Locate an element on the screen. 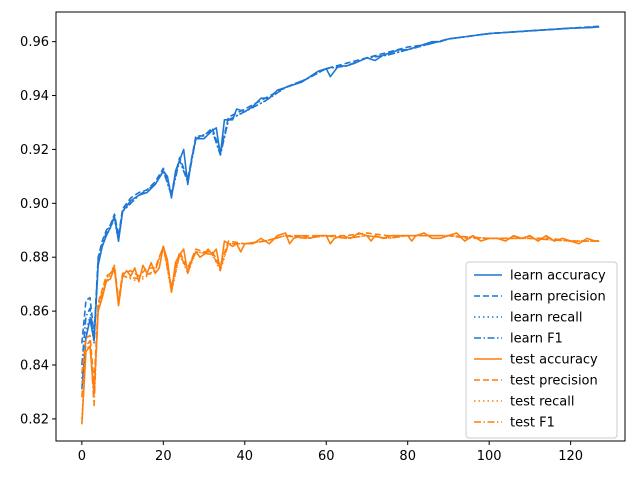 The height and width of the screenshot is (480, 640). y-tick-label: 0.96 is located at coordinates (34, 42).